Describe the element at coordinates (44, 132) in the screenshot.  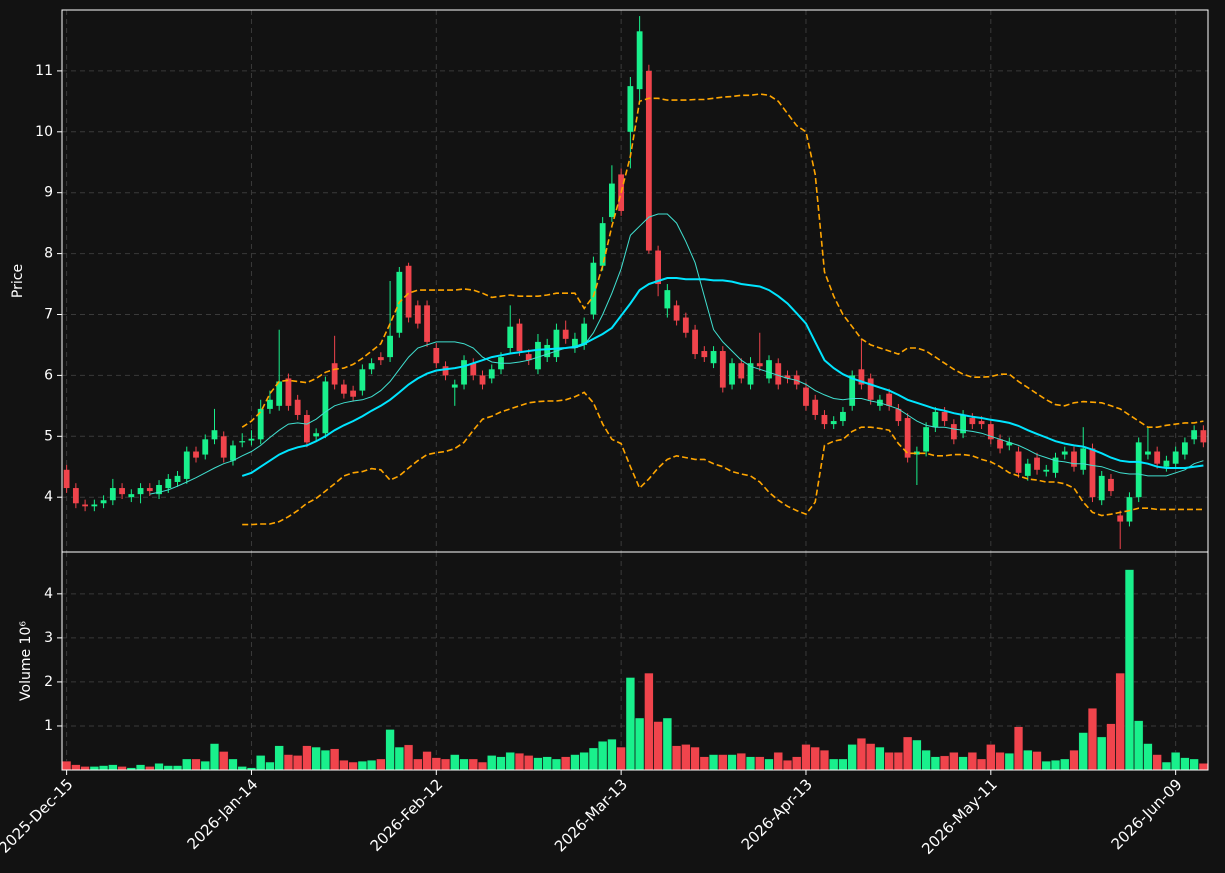
I see `y-tick-label: 10` at that location.